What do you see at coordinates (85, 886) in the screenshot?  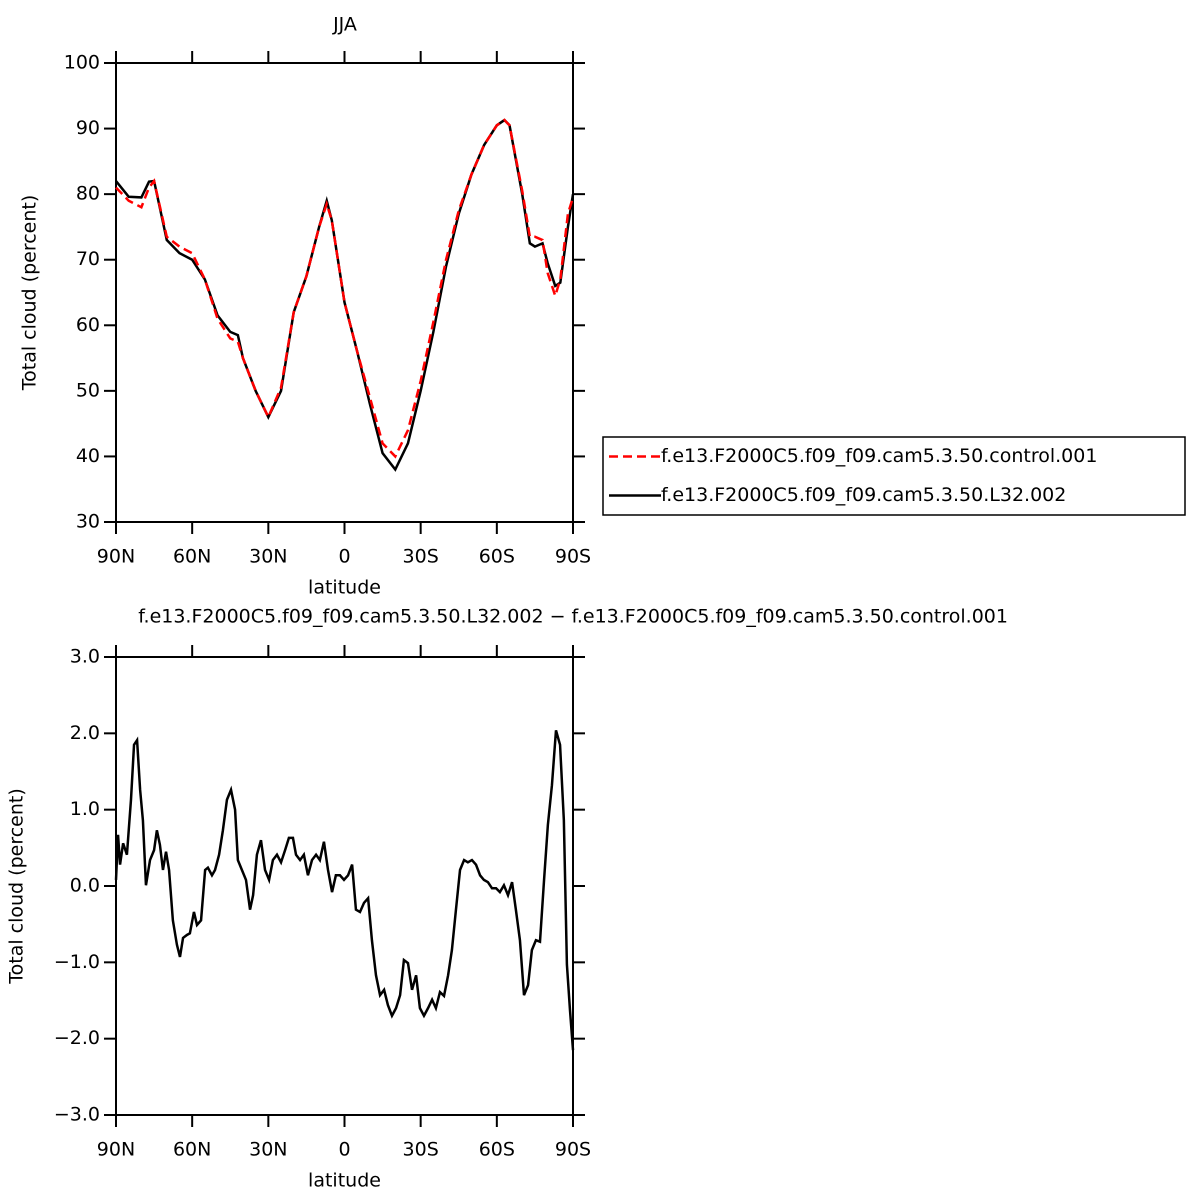 I see `y-tick-label: 0.0` at bounding box center [85, 886].